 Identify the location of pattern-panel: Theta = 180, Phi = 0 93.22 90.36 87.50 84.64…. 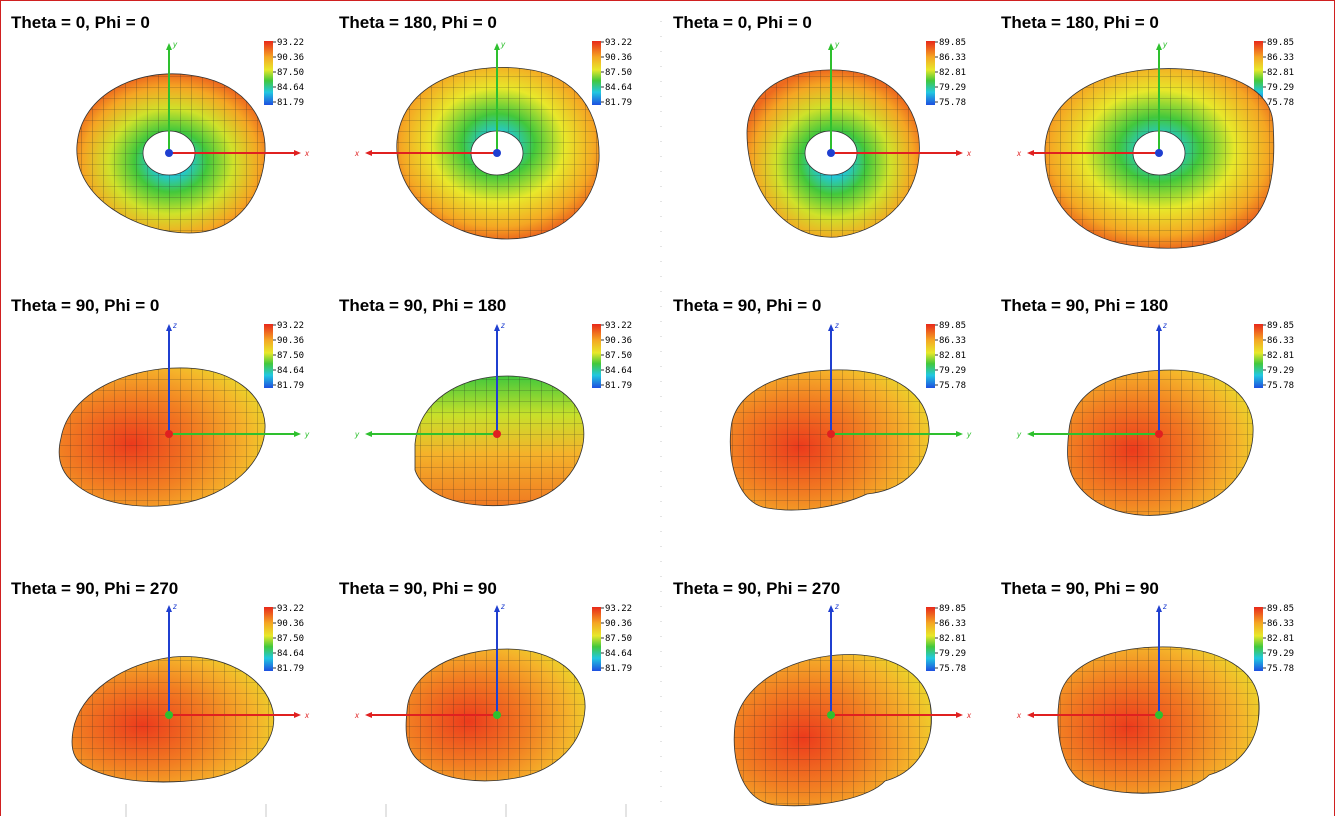
(485, 126).